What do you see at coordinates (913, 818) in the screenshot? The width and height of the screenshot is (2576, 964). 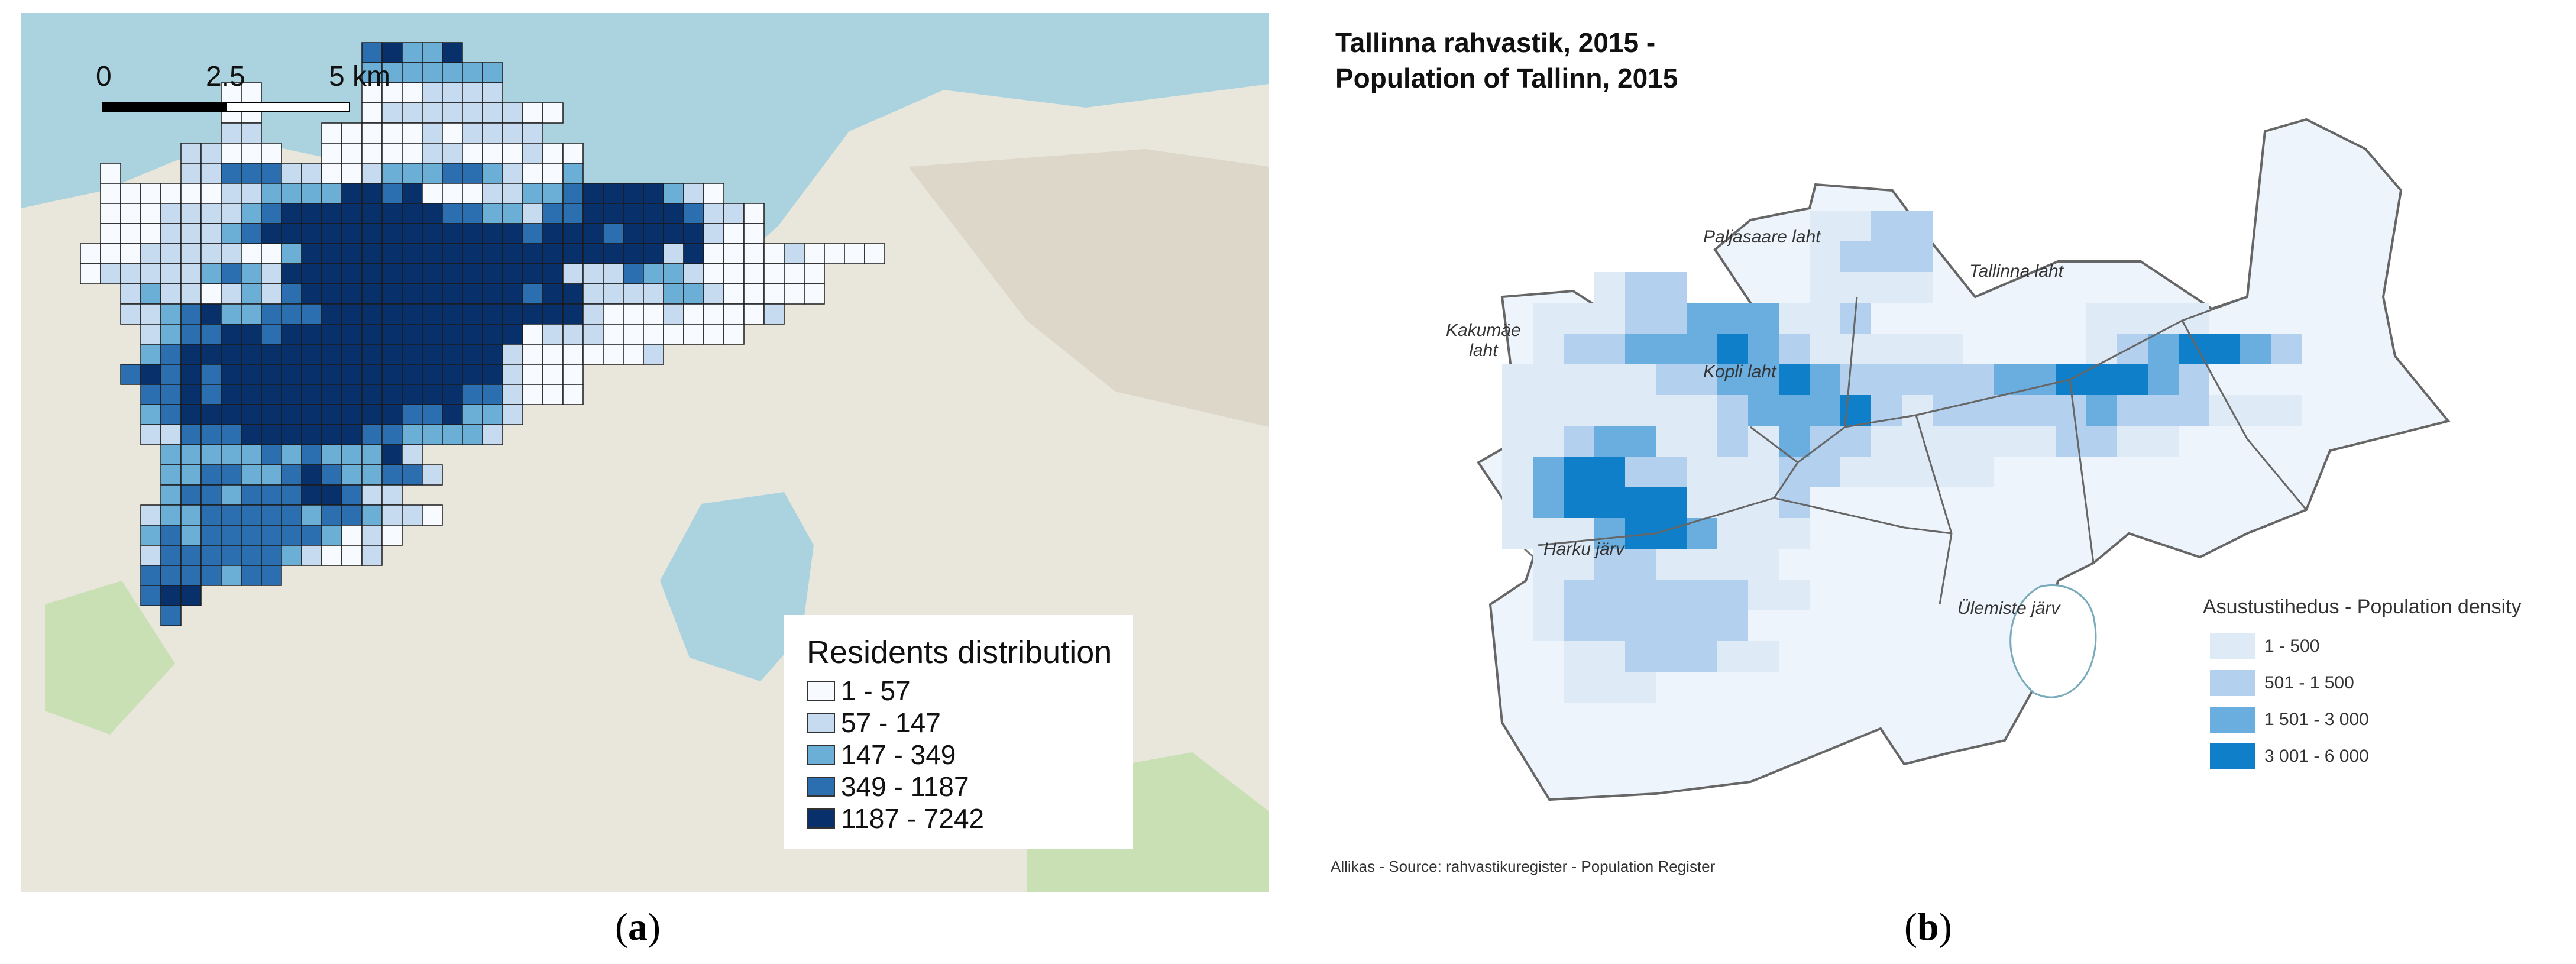 I see `legend-label-5: 1187 - 7242` at bounding box center [913, 818].